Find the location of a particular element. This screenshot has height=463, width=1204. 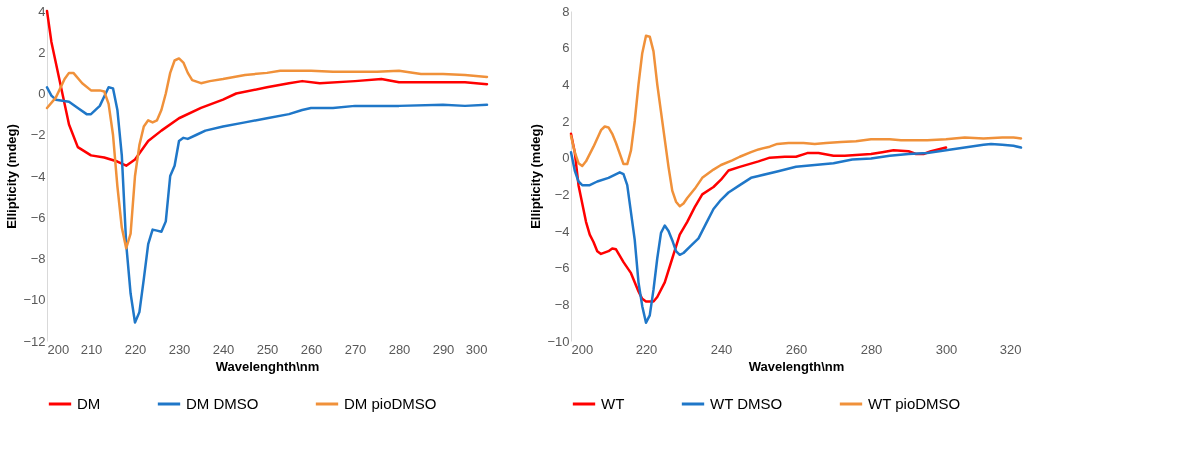

x-axis-title: Wavelenghth\nm is located at coordinates (267, 366).